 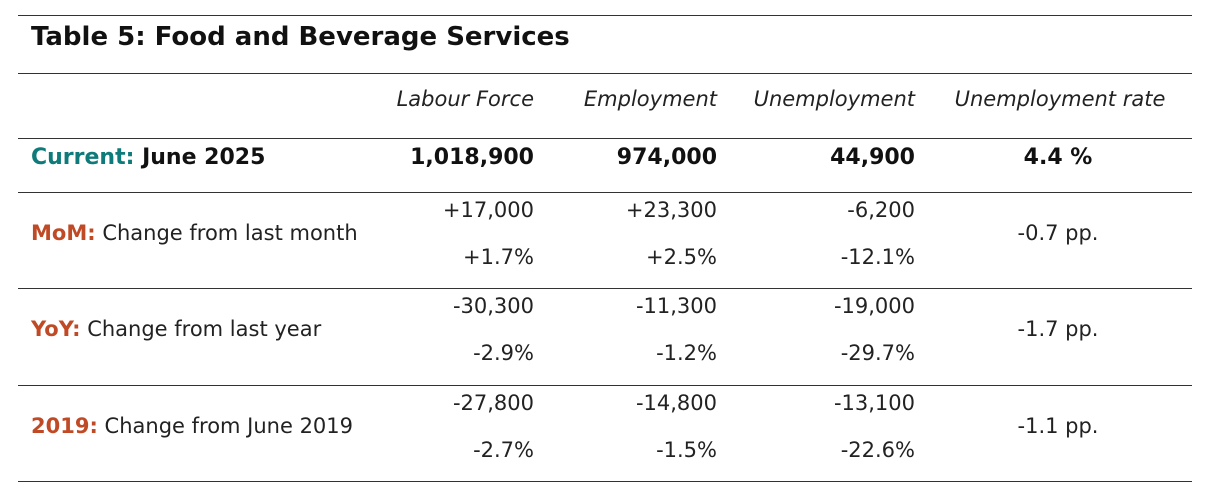 What do you see at coordinates (493, 306) in the screenshot?
I see `yoy-labour-force-abs: -30,300` at bounding box center [493, 306].